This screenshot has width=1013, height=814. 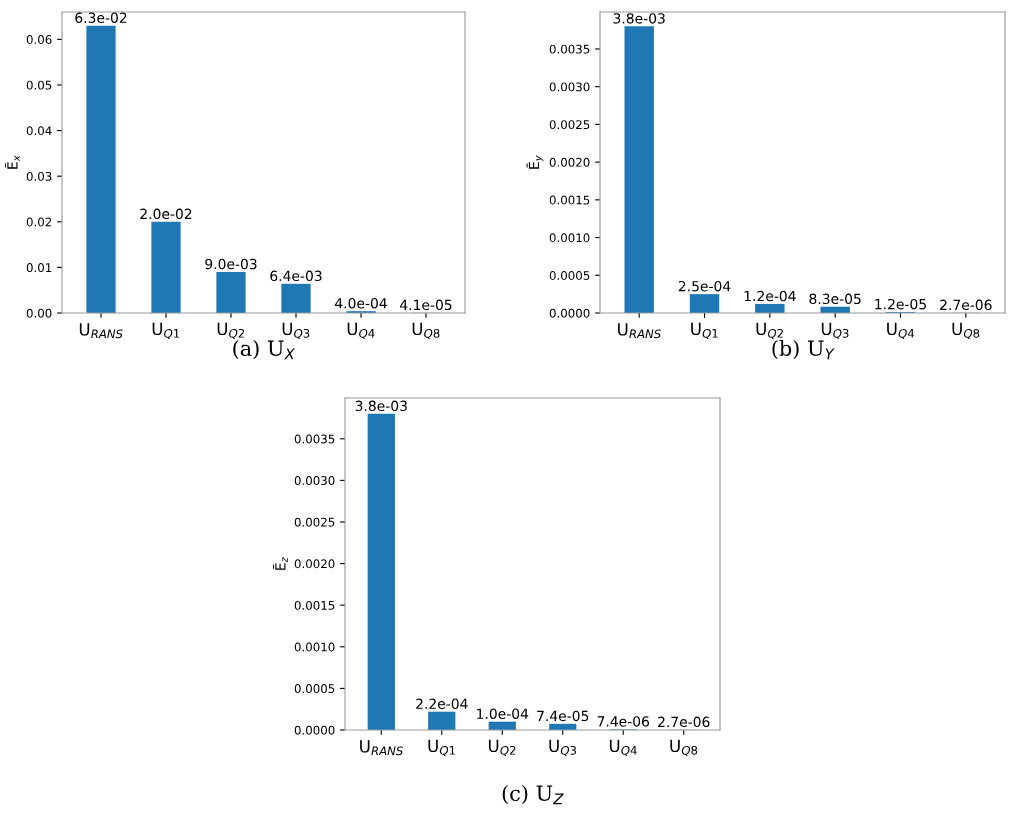 What do you see at coordinates (39, 176) in the screenshot?
I see `y-tick-label: 0.03` at bounding box center [39, 176].